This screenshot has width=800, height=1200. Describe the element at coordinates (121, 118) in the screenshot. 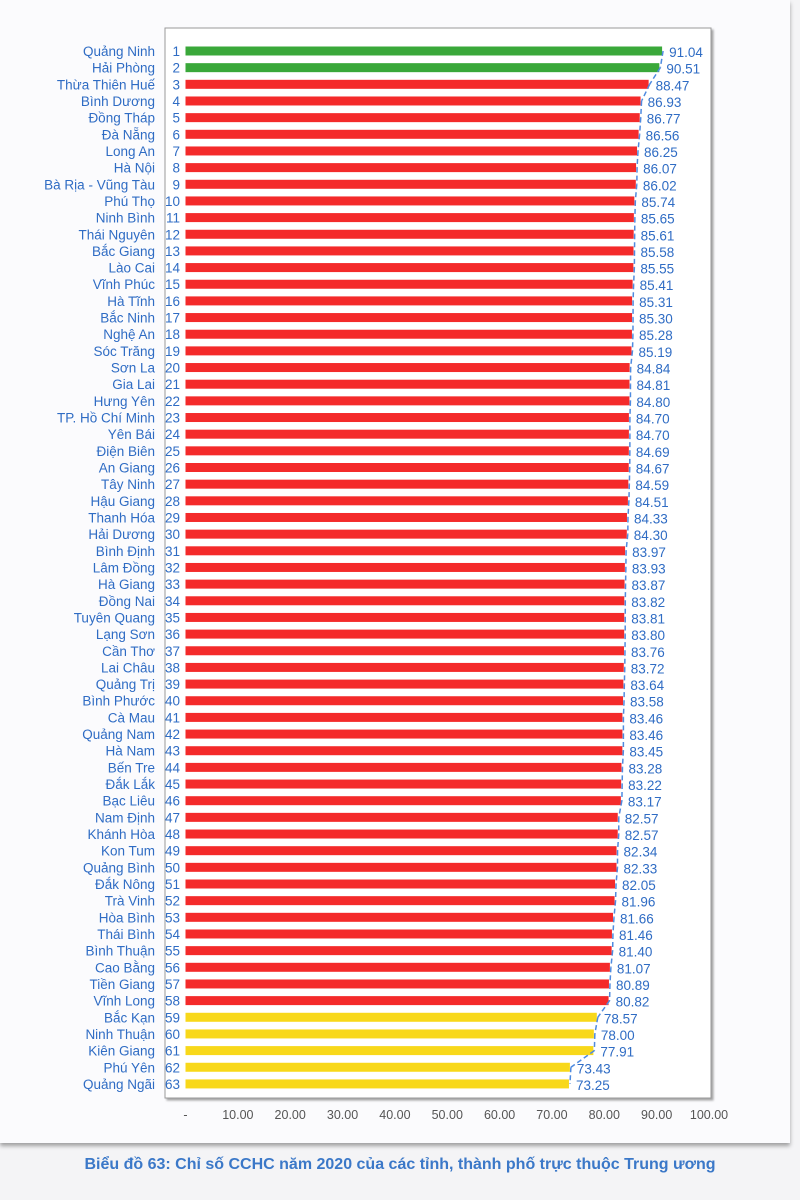

I see `category-label: Đồng Tháp` at that location.